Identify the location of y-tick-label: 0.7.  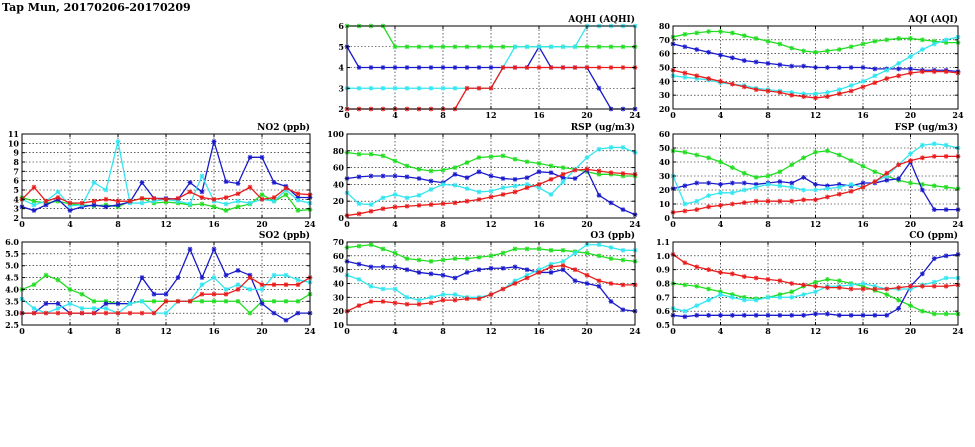
(663, 297).